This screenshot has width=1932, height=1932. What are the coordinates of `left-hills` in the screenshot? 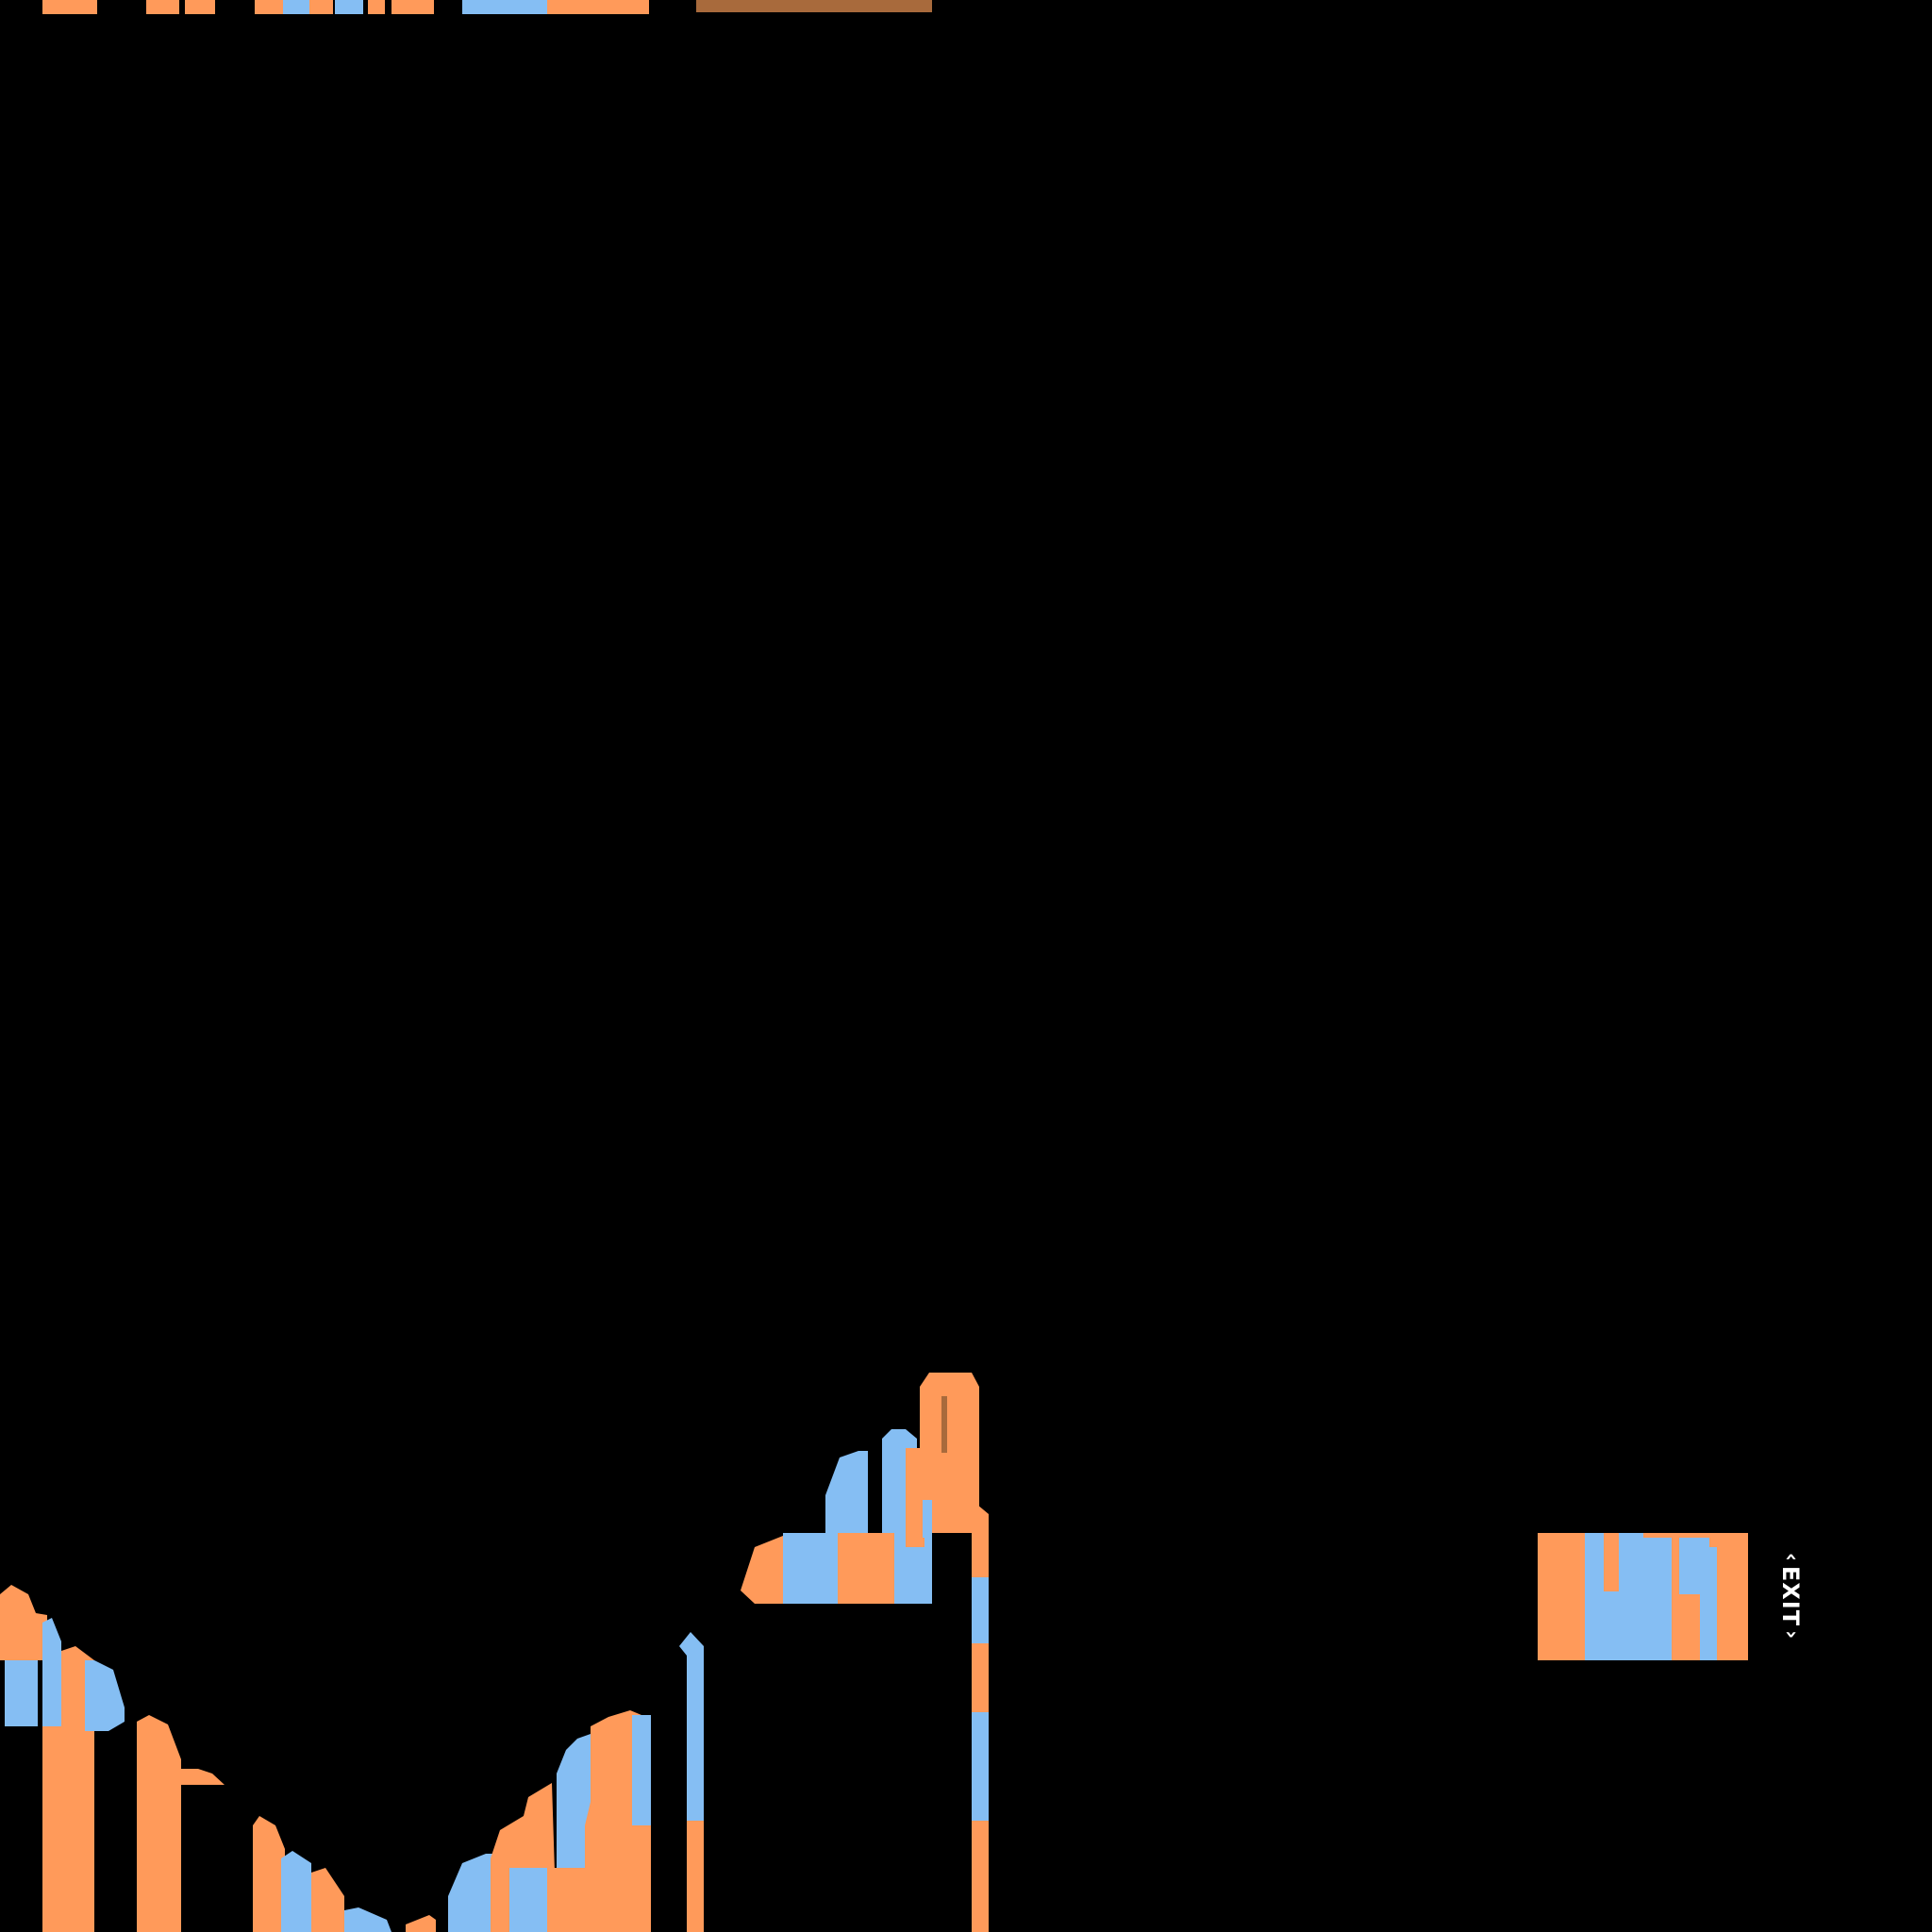 It's located at (218, 1758).